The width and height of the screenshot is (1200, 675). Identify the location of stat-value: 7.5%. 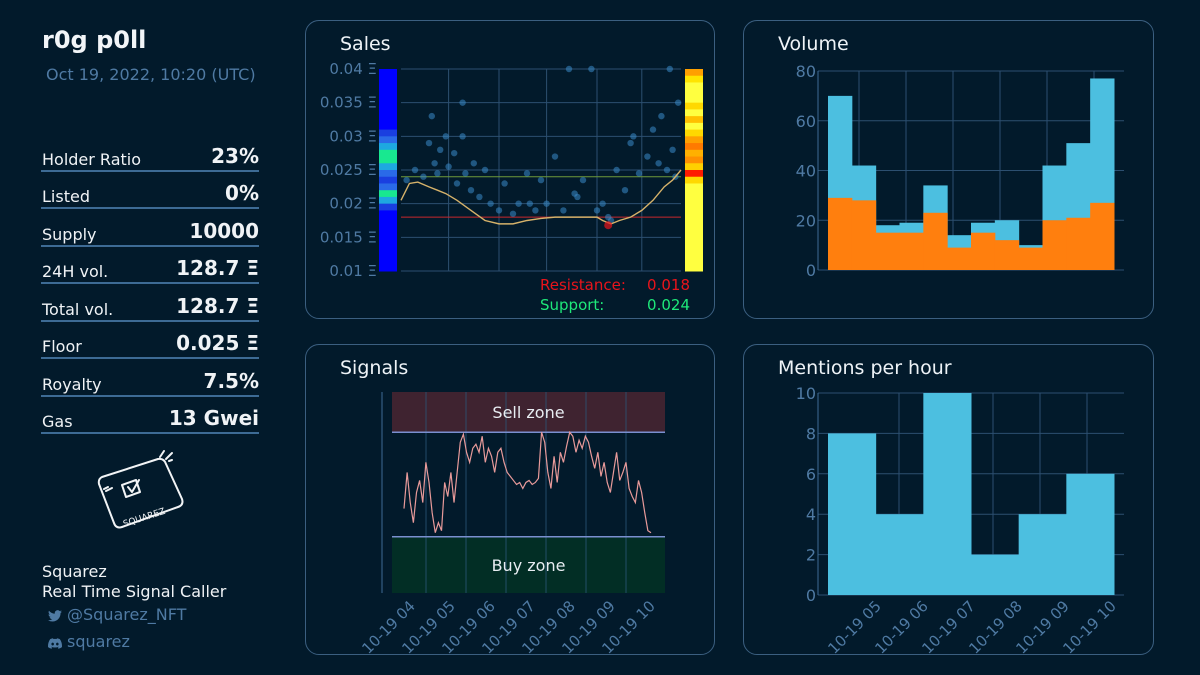
(231, 380).